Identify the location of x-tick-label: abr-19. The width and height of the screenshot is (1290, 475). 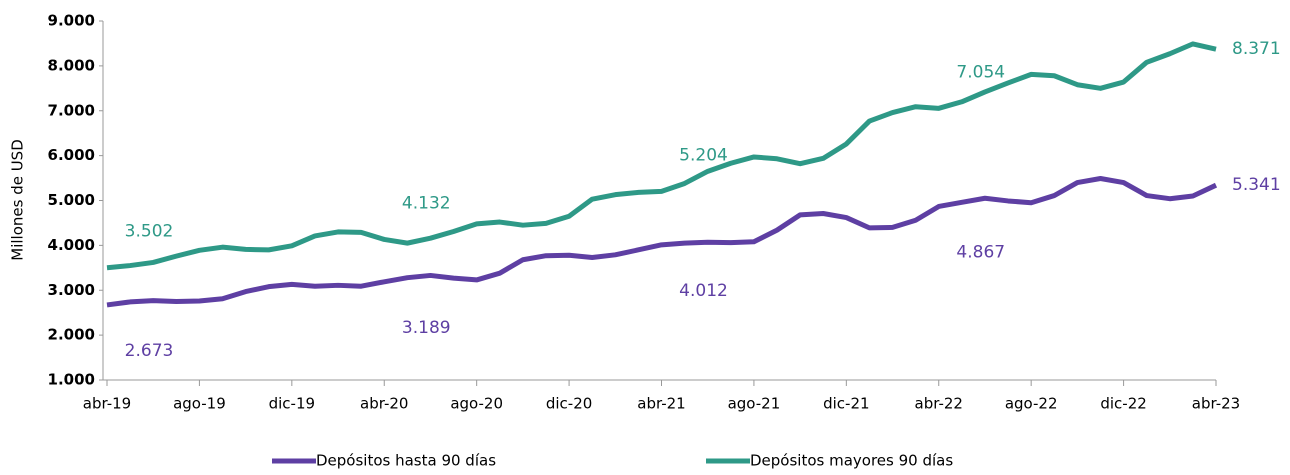
(107, 404).